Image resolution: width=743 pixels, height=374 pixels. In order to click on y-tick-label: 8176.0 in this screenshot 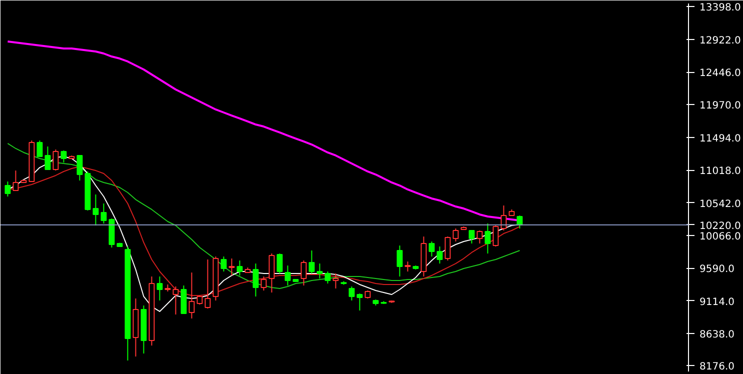, I will do `click(717, 366)`.